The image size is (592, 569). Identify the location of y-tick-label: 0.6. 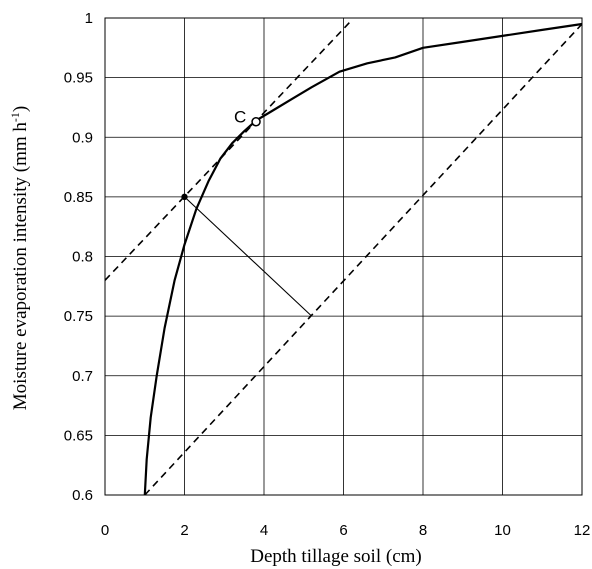
(82, 495).